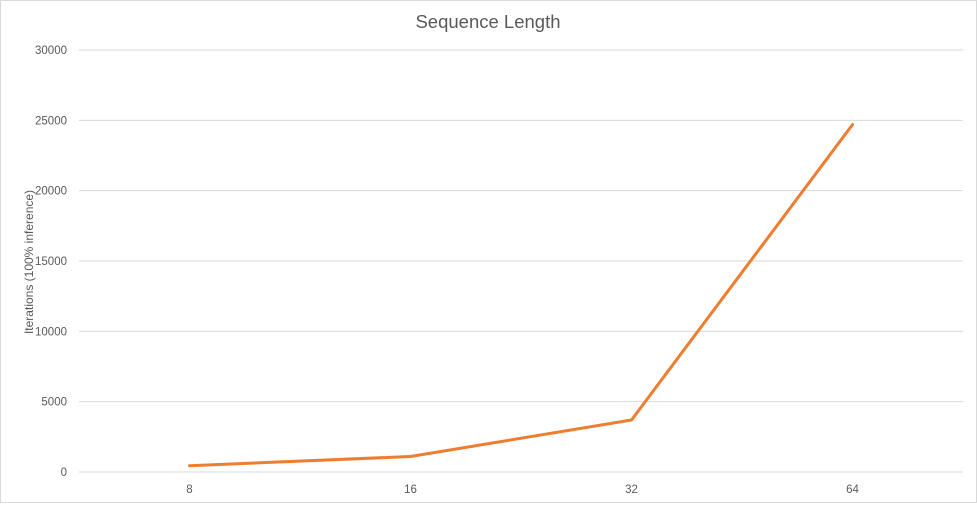 The height and width of the screenshot is (507, 977). Describe the element at coordinates (29, 262) in the screenshot. I see `y-axis-title: Iterations (100% inference)` at that location.